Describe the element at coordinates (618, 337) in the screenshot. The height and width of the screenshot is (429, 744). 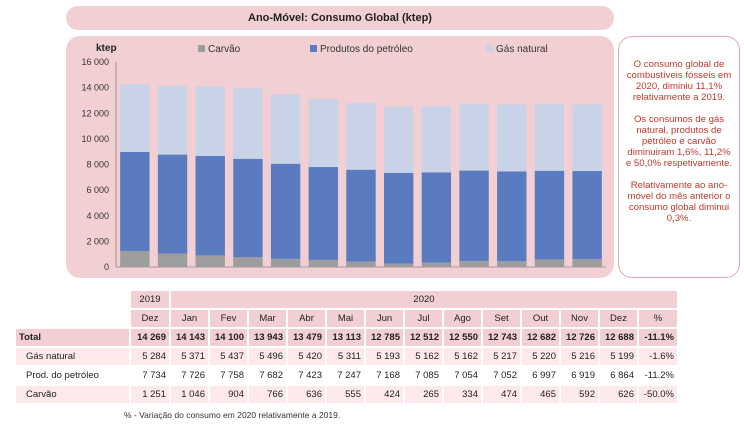
I see `table-cell: 12 688` at that location.